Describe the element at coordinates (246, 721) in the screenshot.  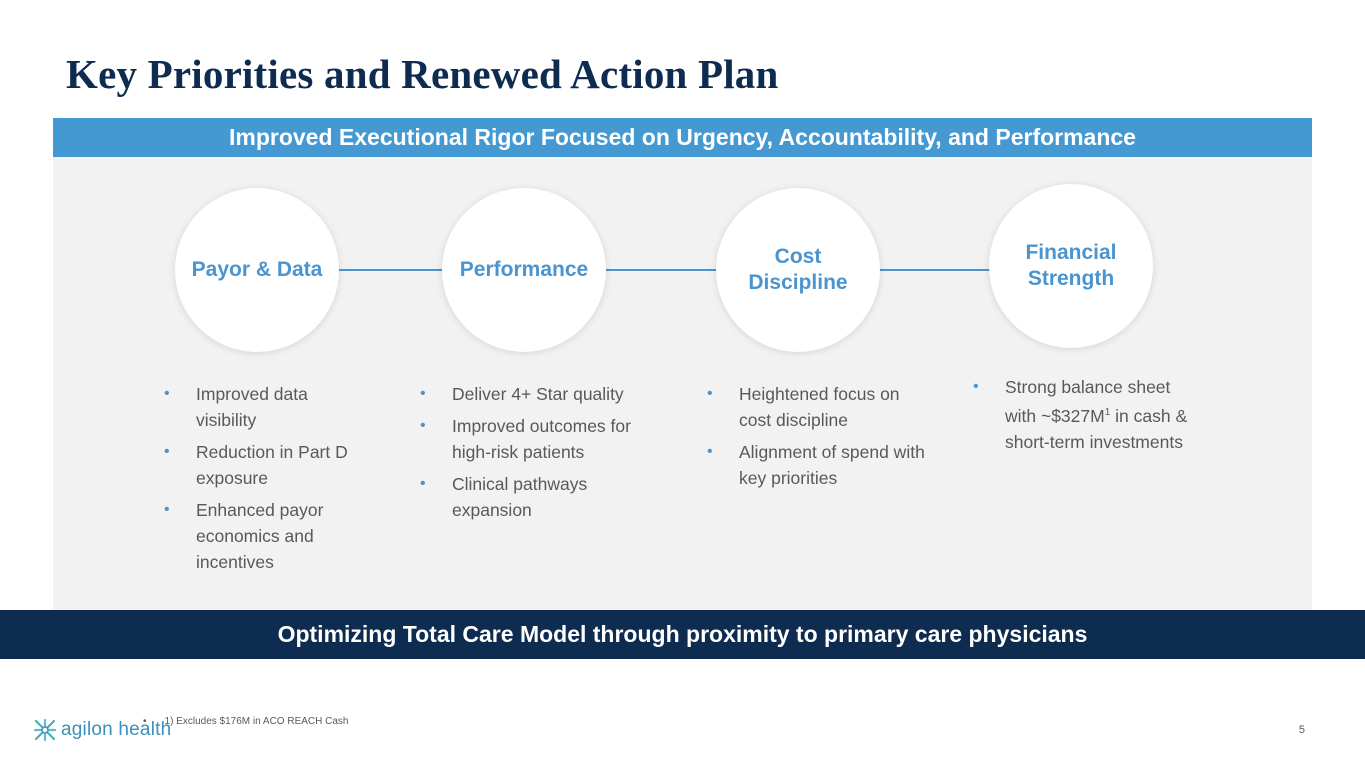
I see `footnote: • 1) Excludes $176M in ACO REACH Cash` at that location.